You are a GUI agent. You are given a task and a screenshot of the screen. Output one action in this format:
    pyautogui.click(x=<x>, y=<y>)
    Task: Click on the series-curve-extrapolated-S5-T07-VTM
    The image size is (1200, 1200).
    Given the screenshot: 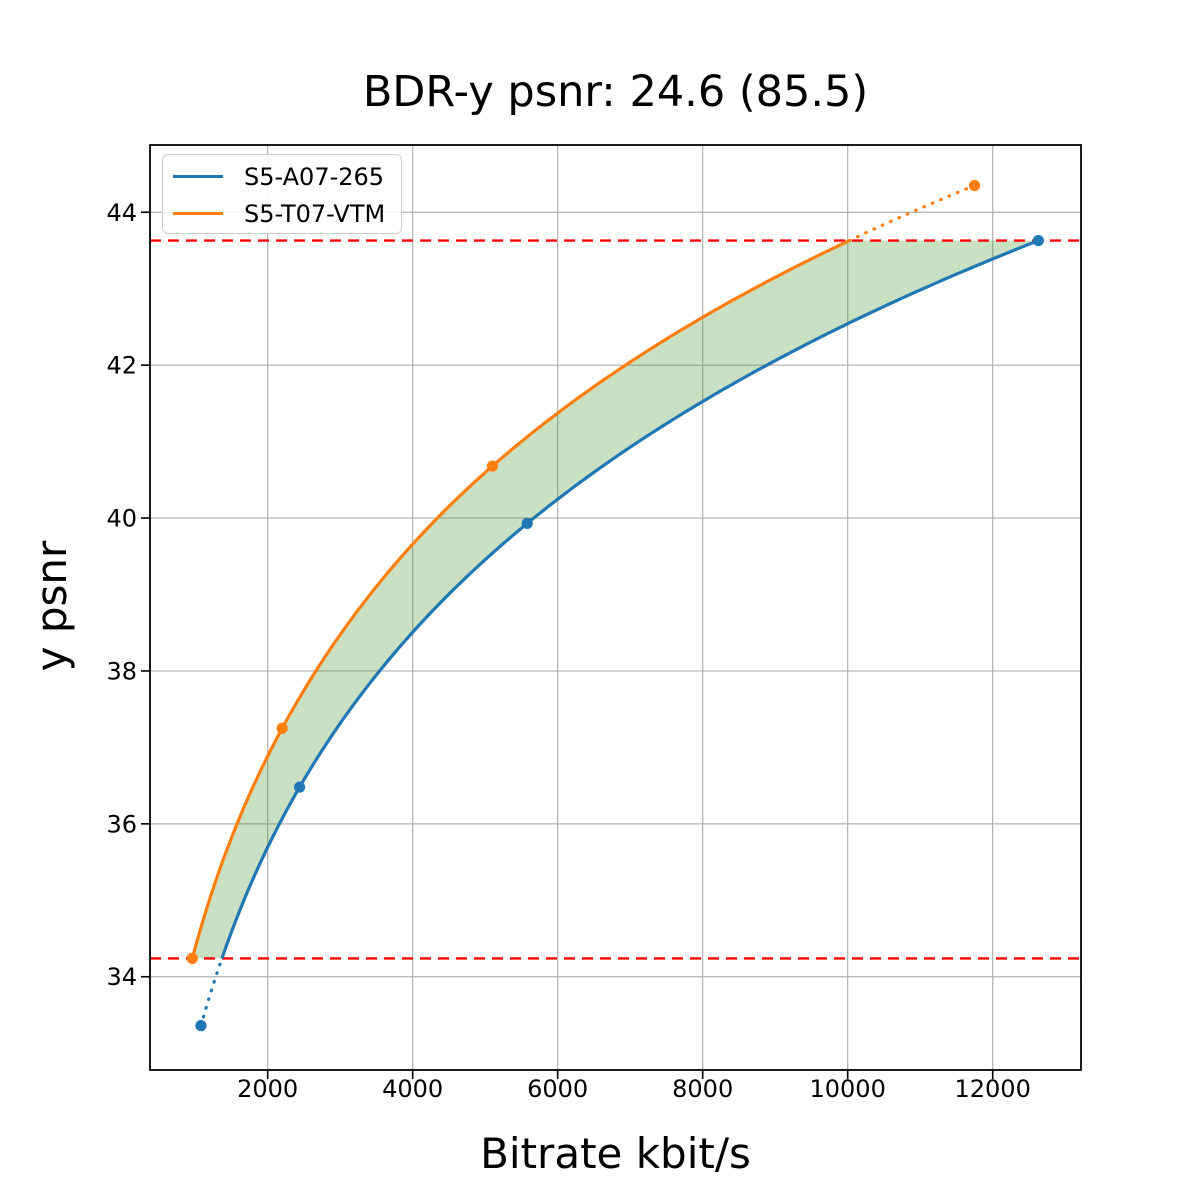 What is the action you would take?
    pyautogui.click(x=912, y=213)
    